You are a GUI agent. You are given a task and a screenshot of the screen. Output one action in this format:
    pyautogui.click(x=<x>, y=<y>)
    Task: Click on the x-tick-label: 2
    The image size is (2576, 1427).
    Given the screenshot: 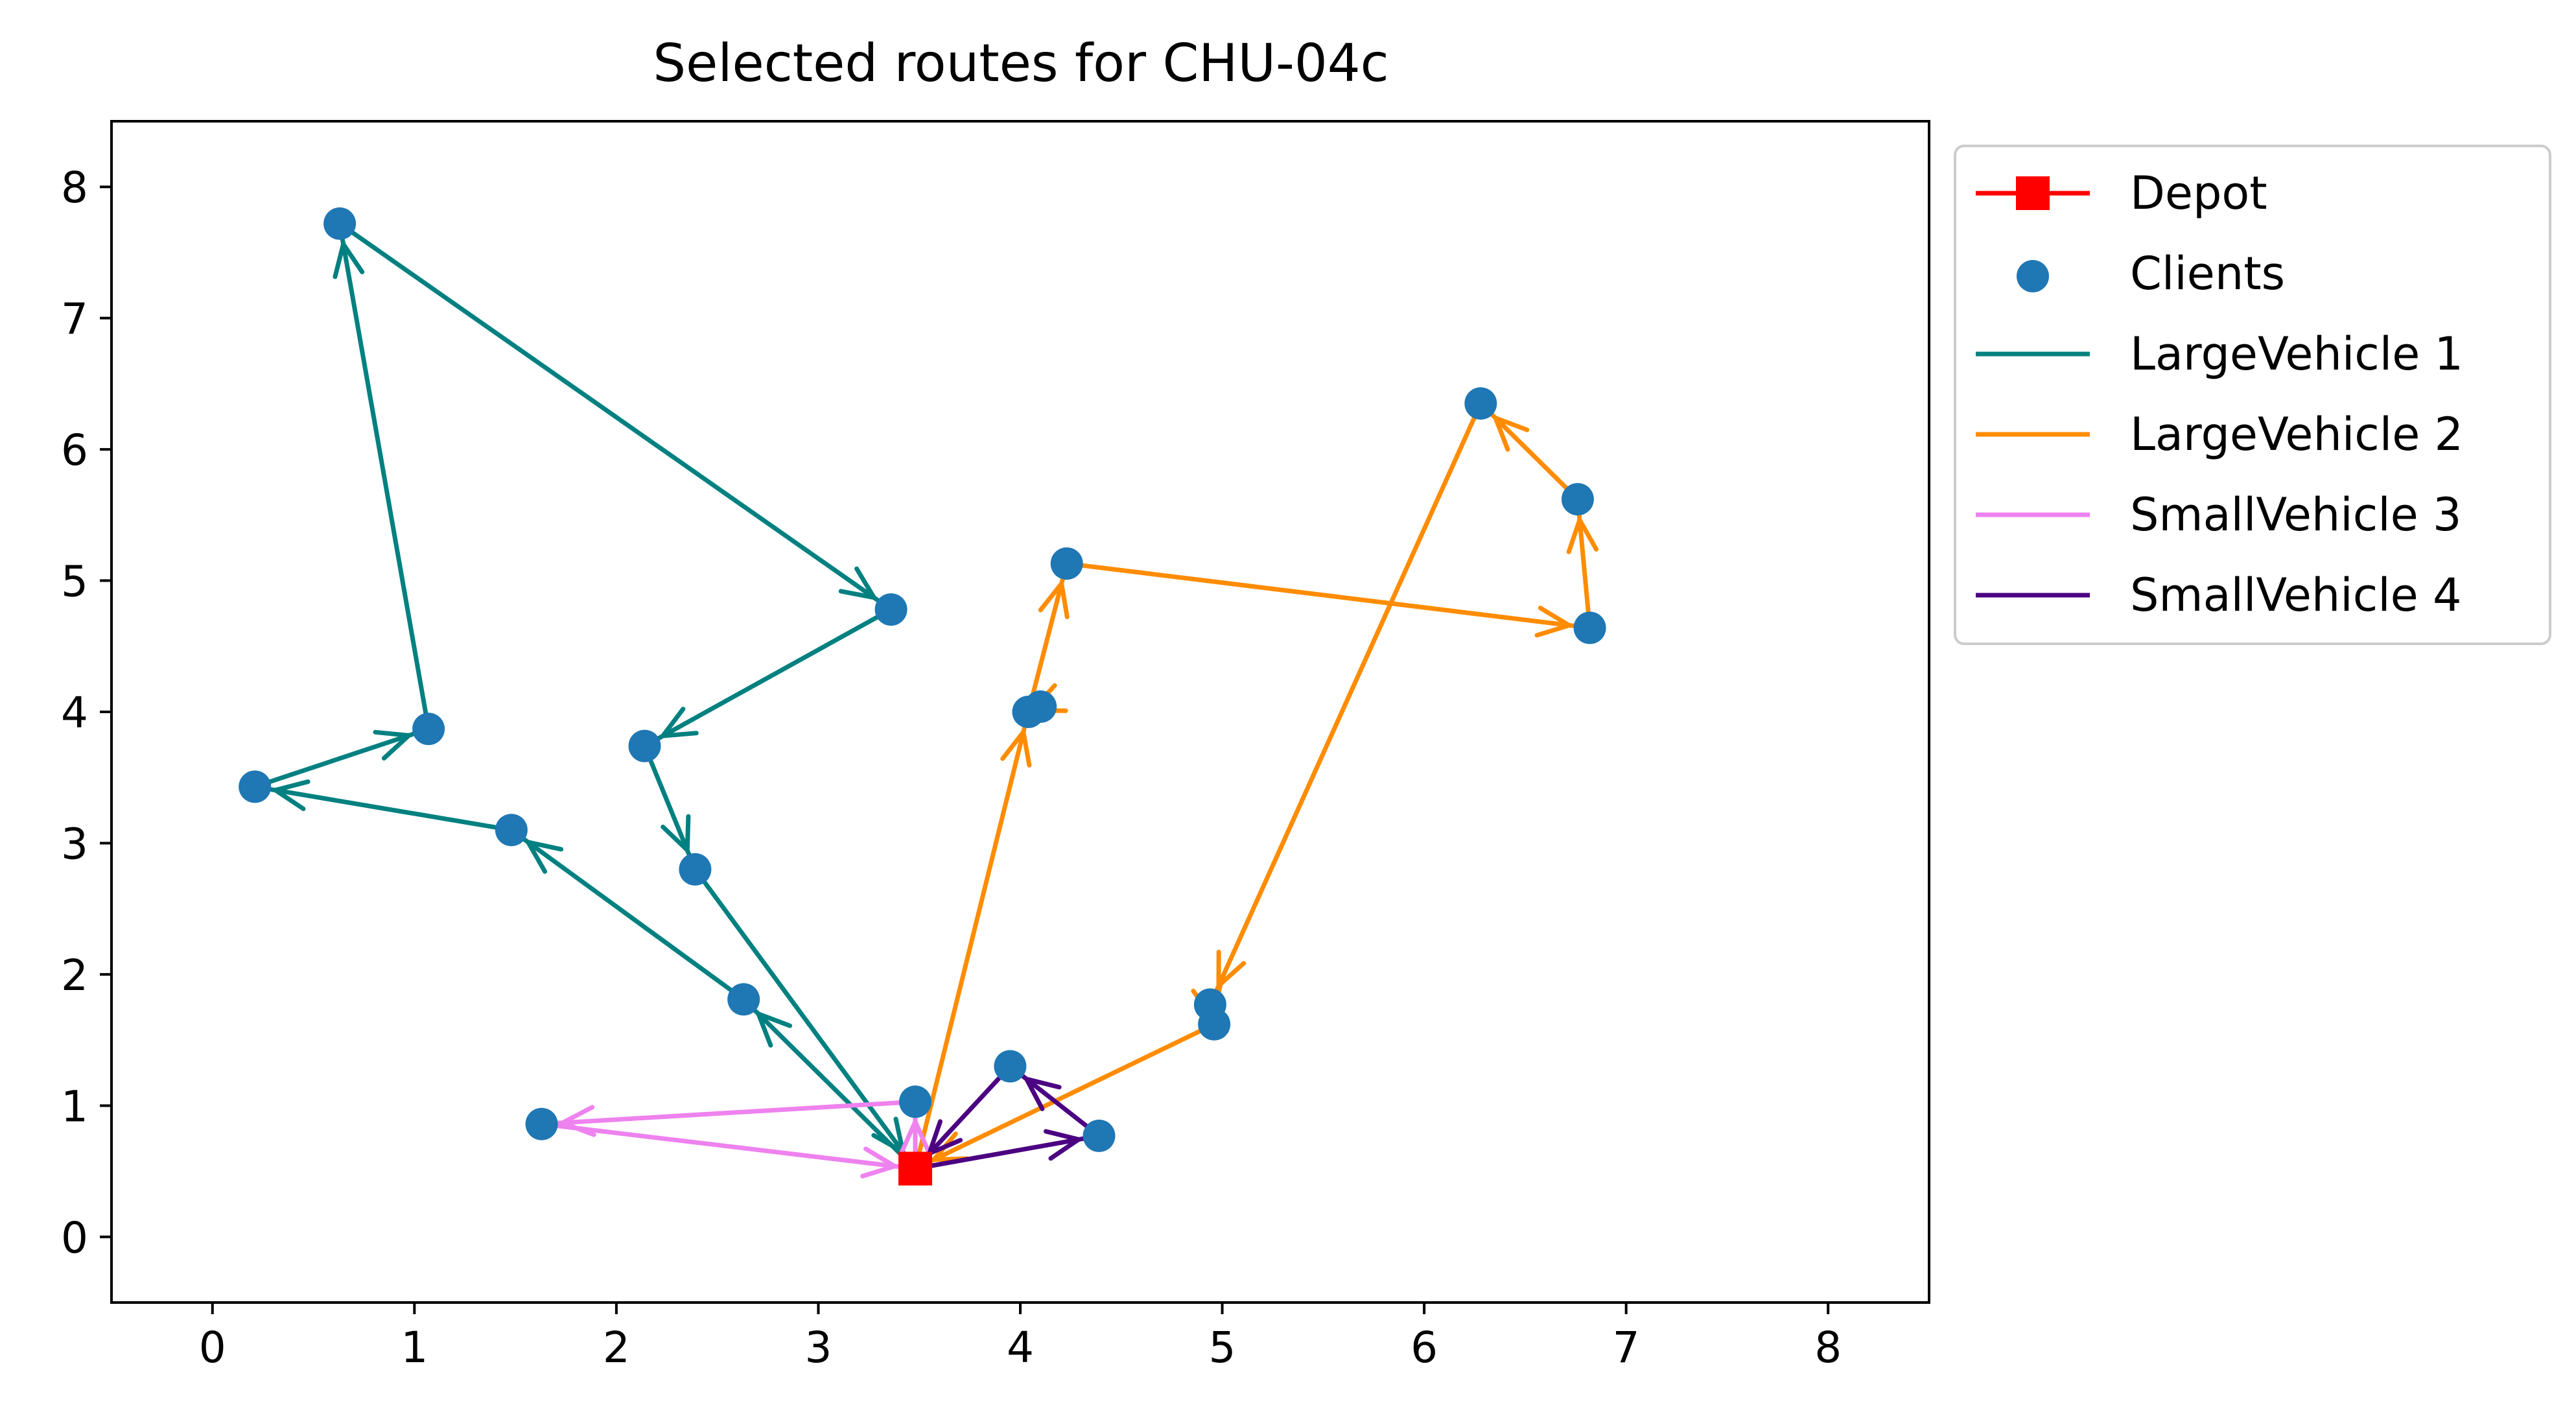 What is the action you would take?
    pyautogui.click(x=616, y=1348)
    